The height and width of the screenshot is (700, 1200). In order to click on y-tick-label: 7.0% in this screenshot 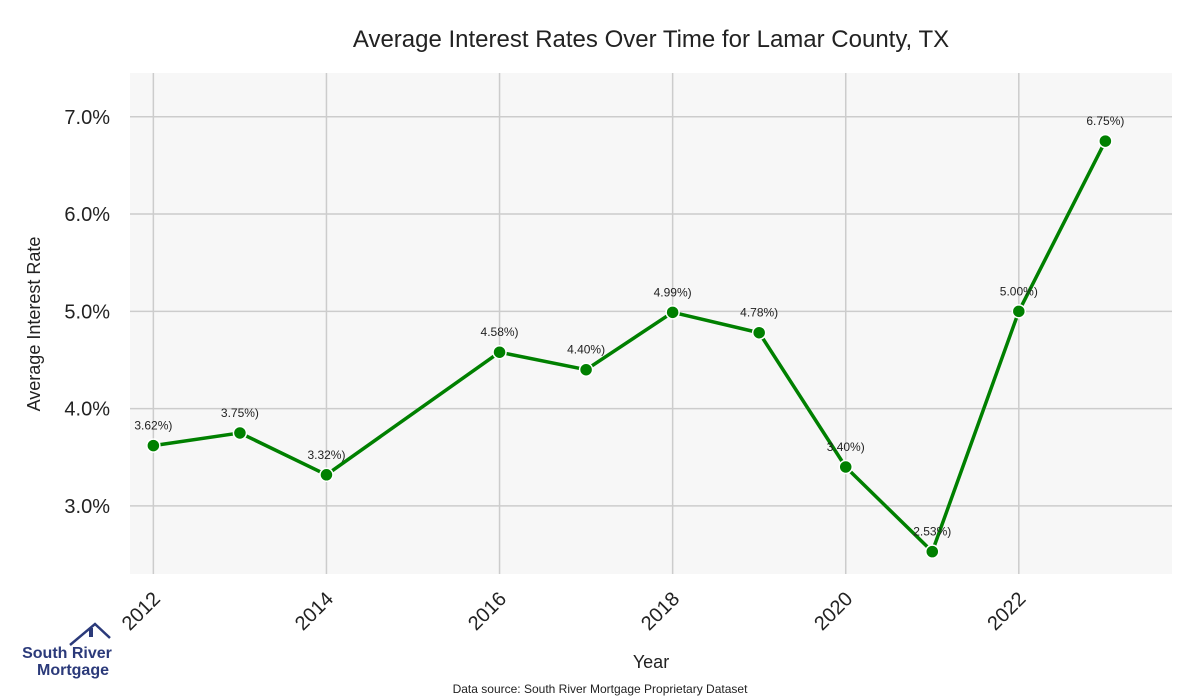, I will do `click(87, 118)`.